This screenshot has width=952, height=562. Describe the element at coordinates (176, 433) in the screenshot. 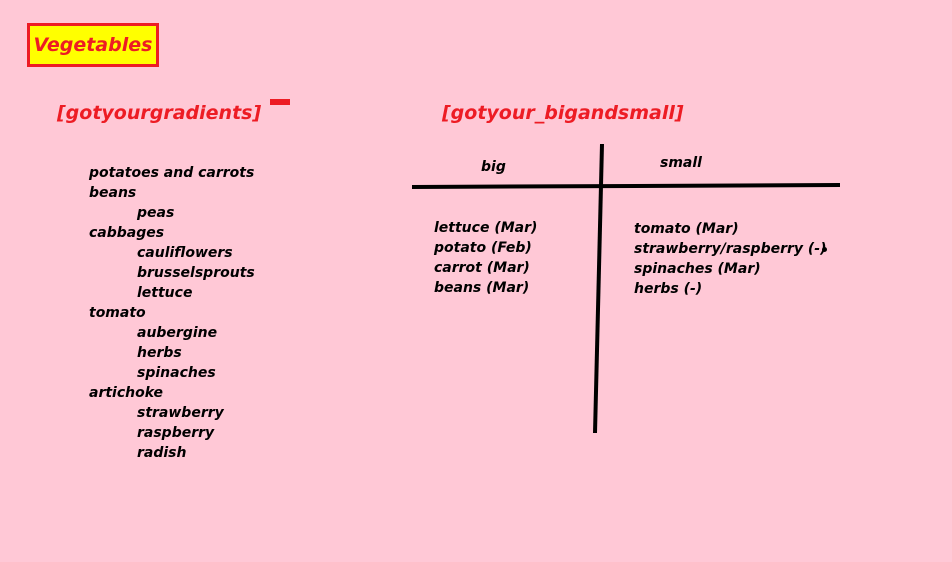

I see `gradient-list-item: raspberry` at that location.